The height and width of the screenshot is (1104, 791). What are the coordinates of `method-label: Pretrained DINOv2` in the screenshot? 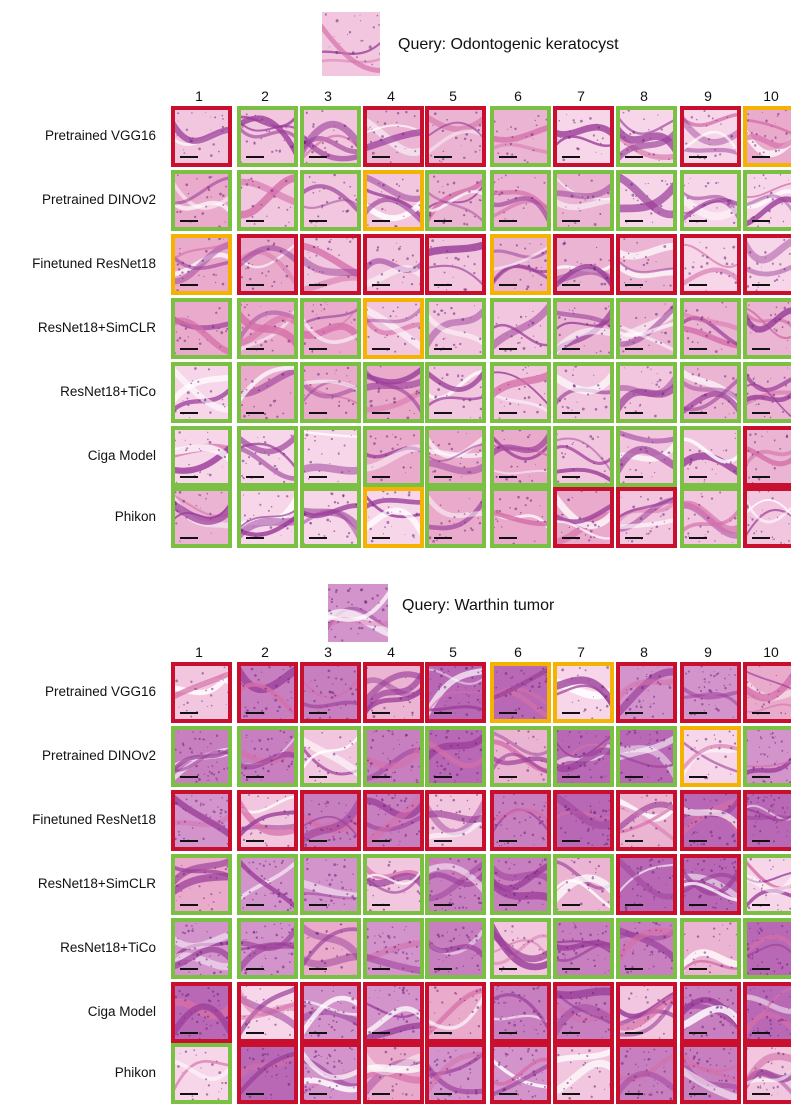 It's located at (98, 199).